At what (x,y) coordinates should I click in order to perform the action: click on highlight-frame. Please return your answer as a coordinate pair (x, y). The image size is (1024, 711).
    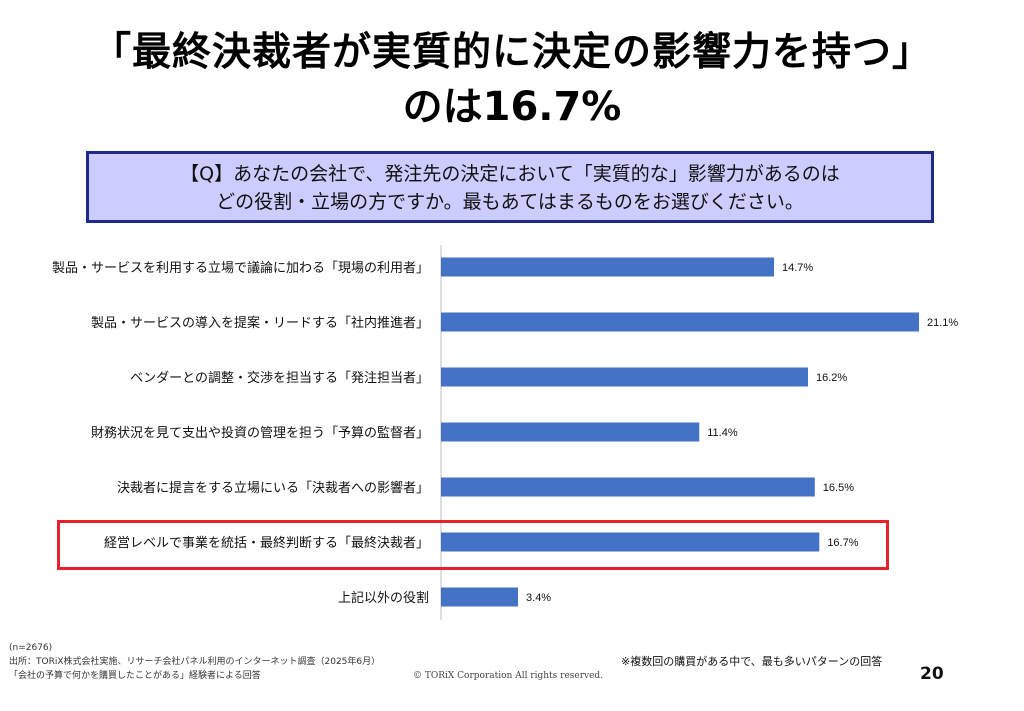
    Looking at the image, I should click on (473, 545).